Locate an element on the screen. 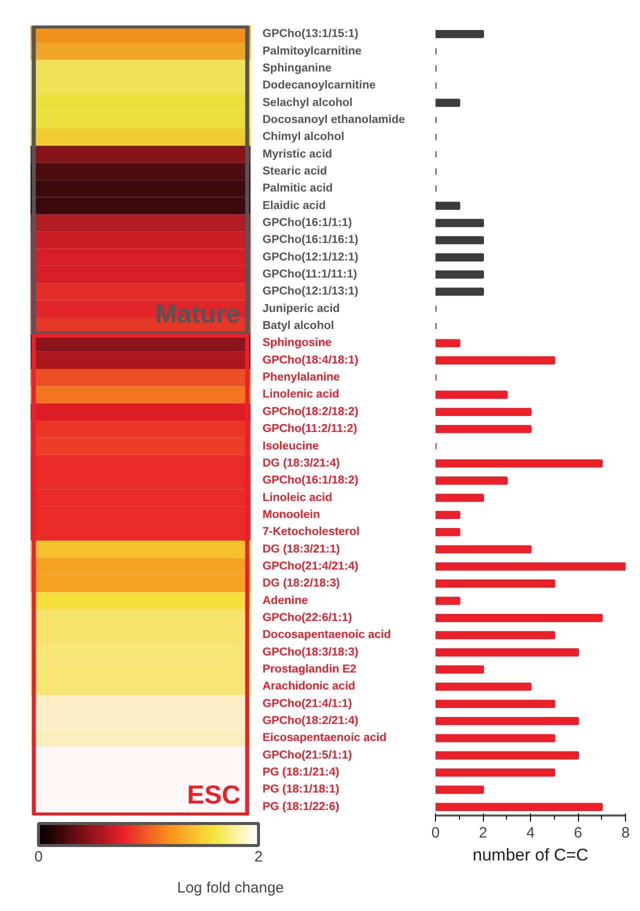 This screenshot has height=911, width=640. category-label: GPCho(16:1/16:1) is located at coordinates (310, 240).